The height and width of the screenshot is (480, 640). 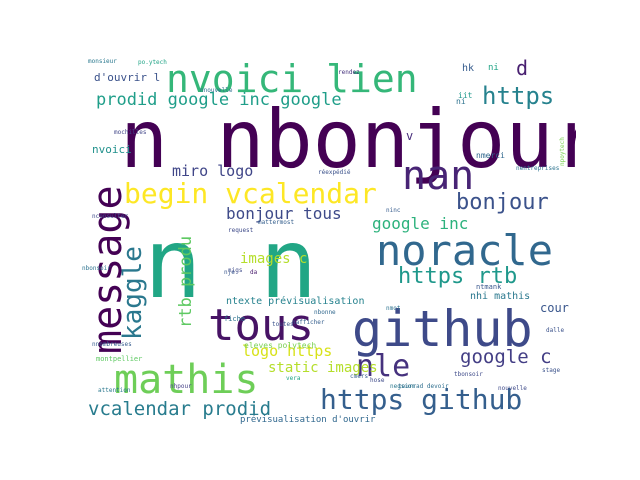 I want to click on word: npoytech, so click(x=562, y=151).